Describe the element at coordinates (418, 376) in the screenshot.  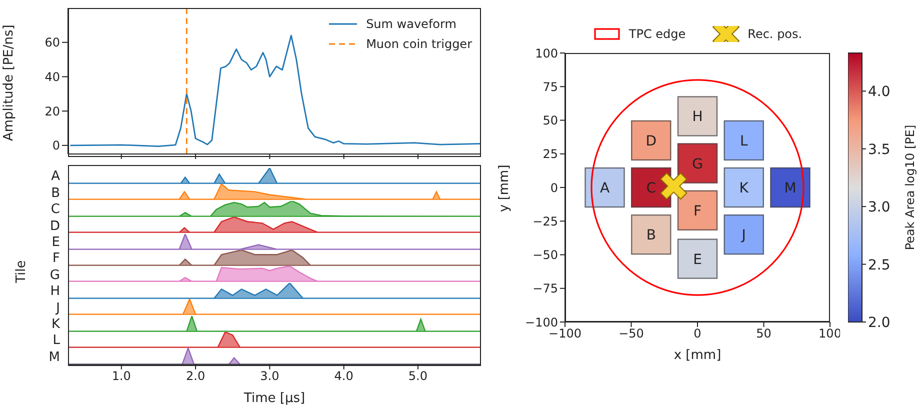
I see `x-tick-label: 5.0` at that location.